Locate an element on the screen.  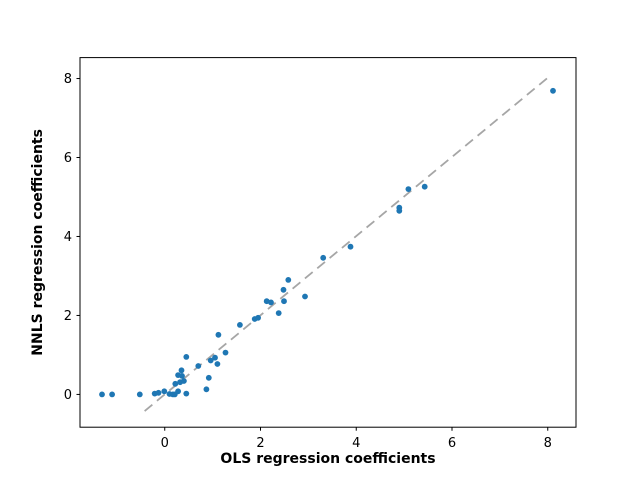
x-axis-label: OLS regression coefficients is located at coordinates (327, 459).